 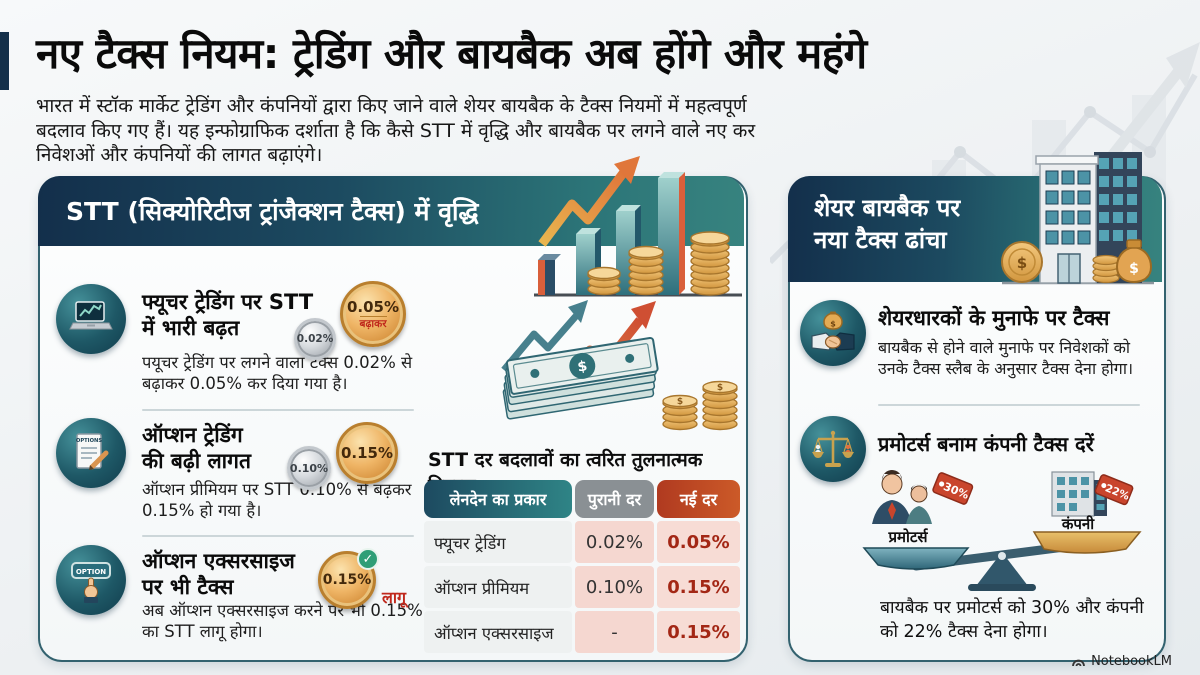 I want to click on table-col-header-old: पुरानी दर, so click(x=614, y=499).